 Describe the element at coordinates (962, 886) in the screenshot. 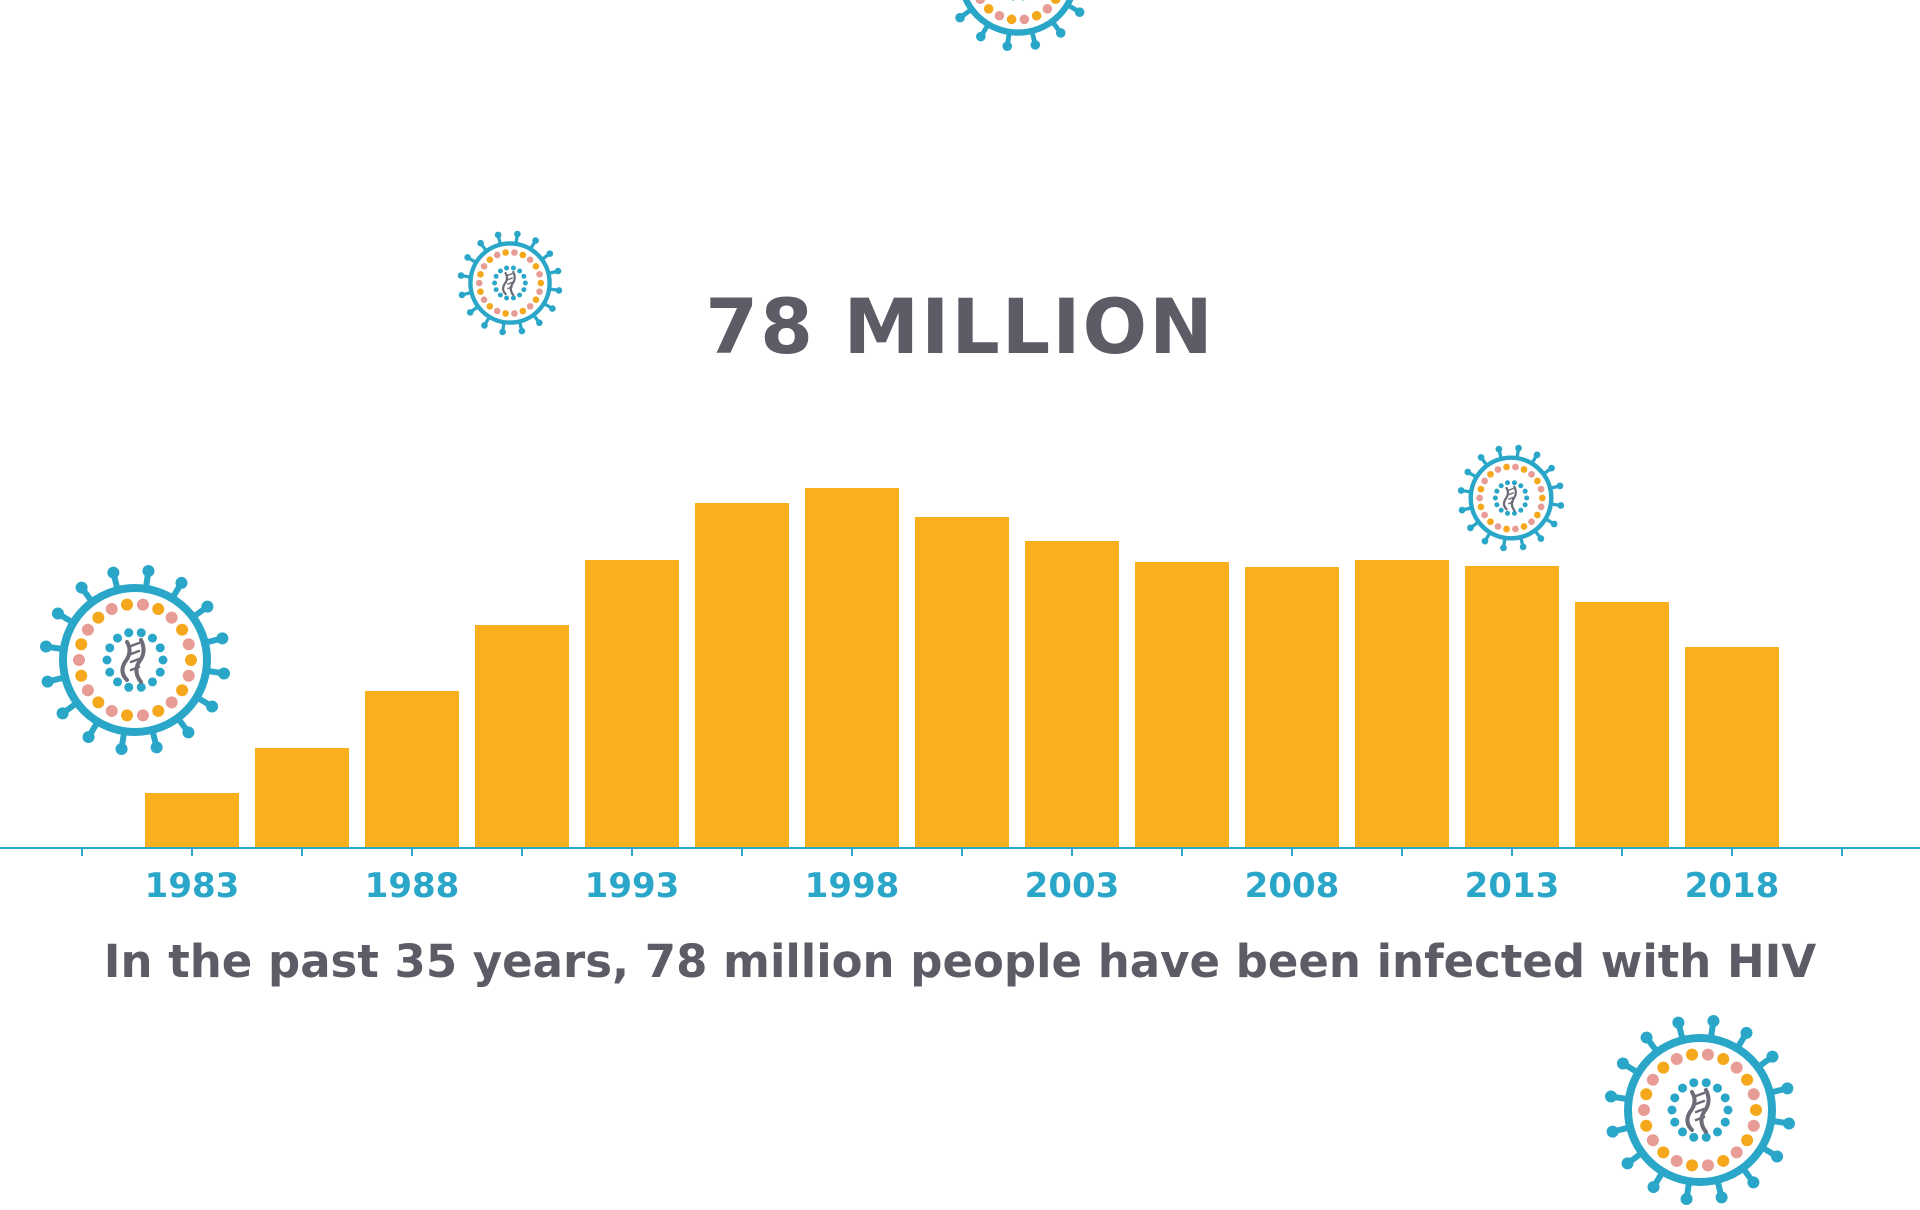

I see `x-axis-labels: 1983 1988 1993 1998 2003 2008 2013 2018` at that location.